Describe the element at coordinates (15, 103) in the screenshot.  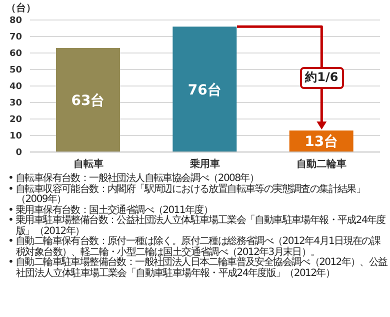
I see `y-tick-label: 30` at that location.